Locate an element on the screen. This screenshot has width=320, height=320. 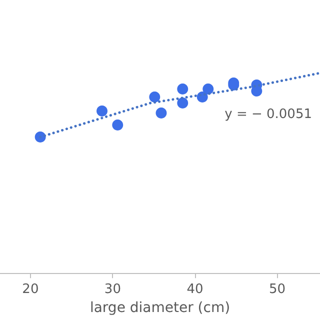
x-tick-label: 20 is located at coordinates (30, 290).